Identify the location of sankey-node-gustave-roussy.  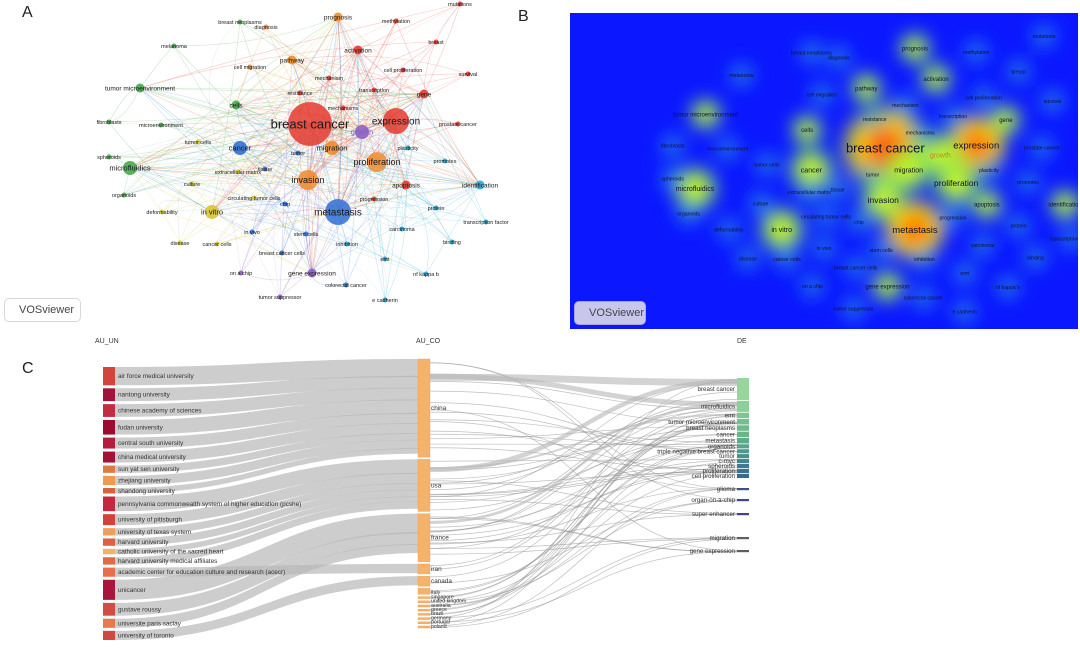
(109, 609).